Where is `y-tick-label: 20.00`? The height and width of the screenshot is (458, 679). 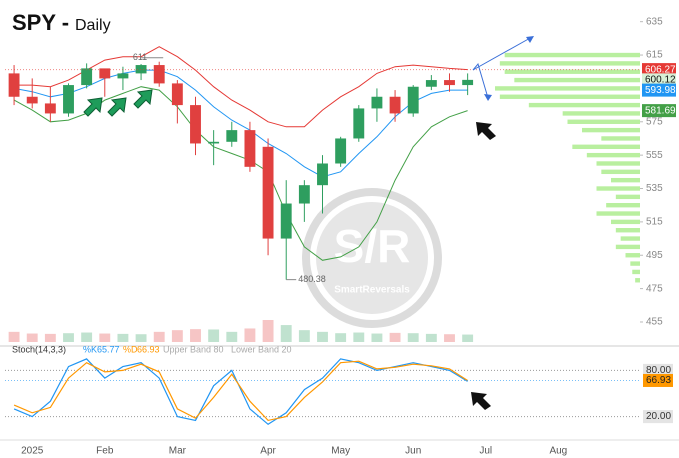 y-tick-label: 20.00 is located at coordinates (658, 416).